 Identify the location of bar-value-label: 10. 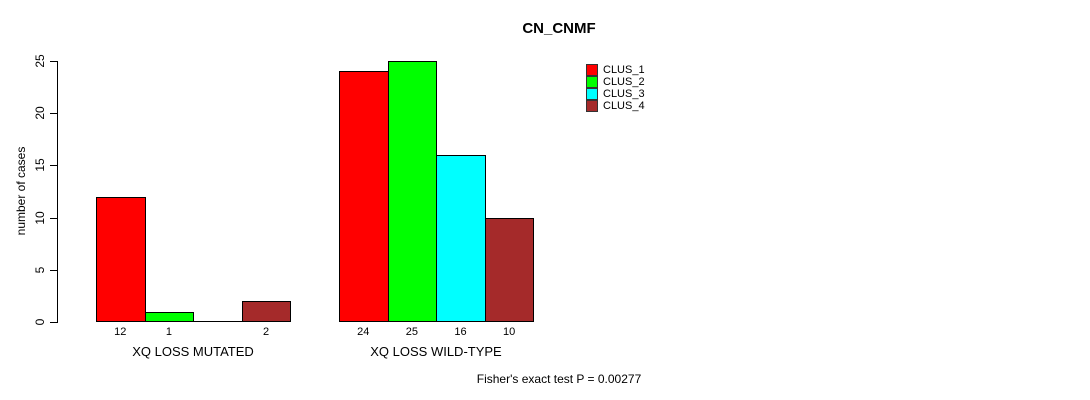
(509, 332).